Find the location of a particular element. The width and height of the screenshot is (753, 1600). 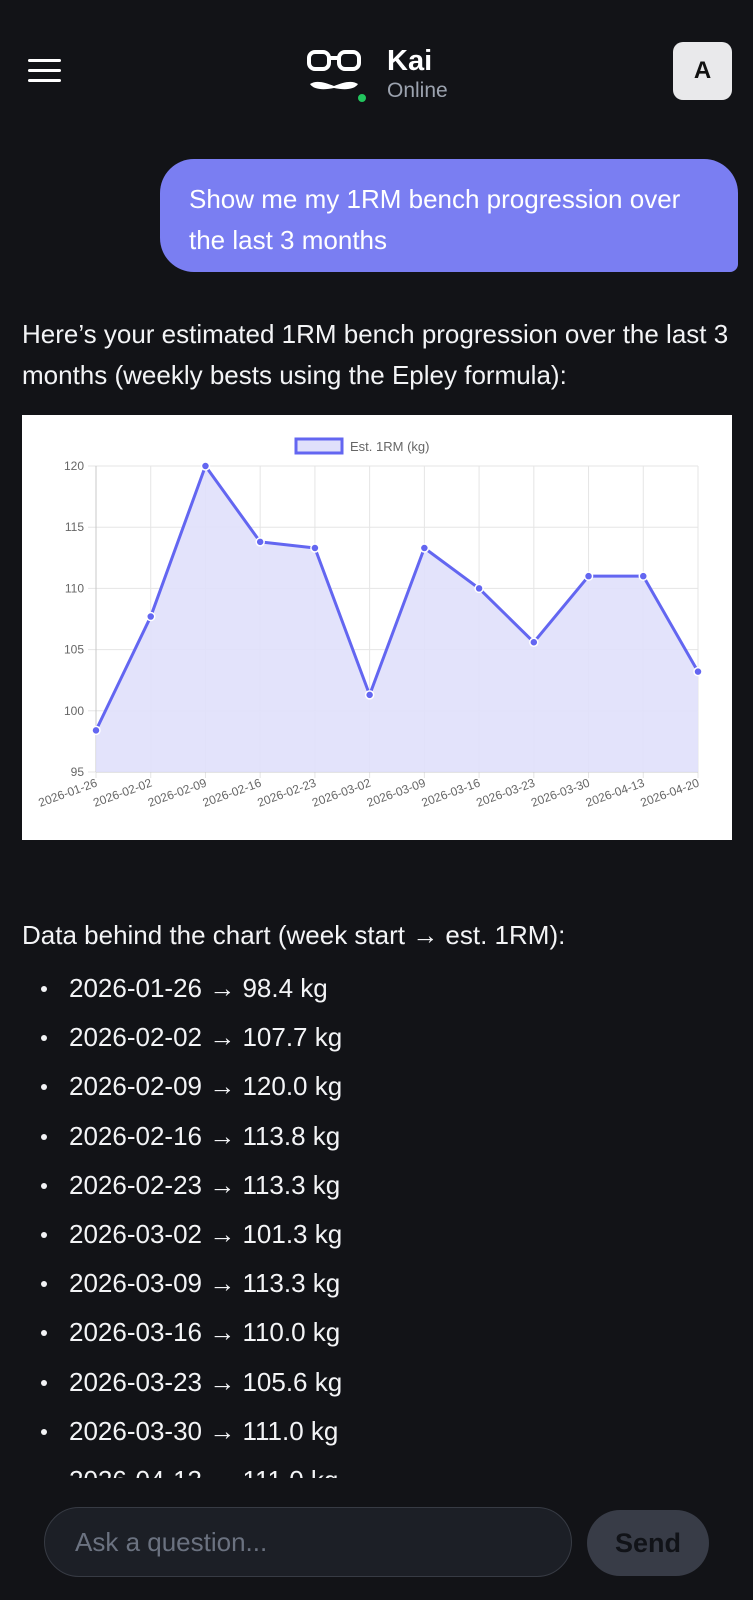

glasses-mustache-icon is located at coordinates (334, 70).